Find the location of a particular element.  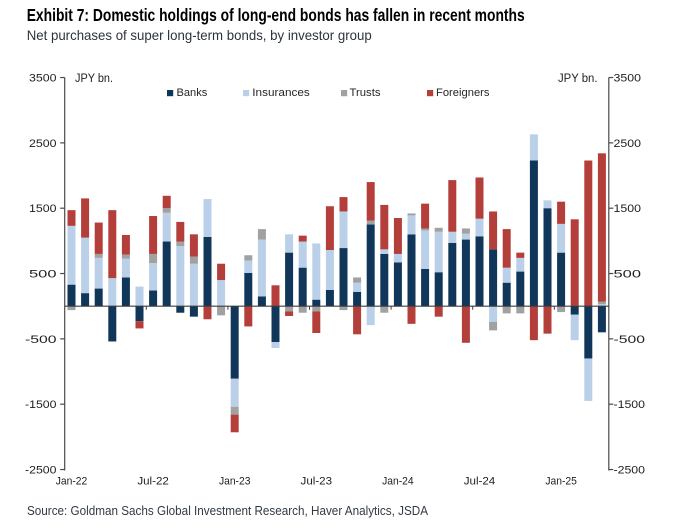

svg-text: Banks is located at coordinates (192, 93).